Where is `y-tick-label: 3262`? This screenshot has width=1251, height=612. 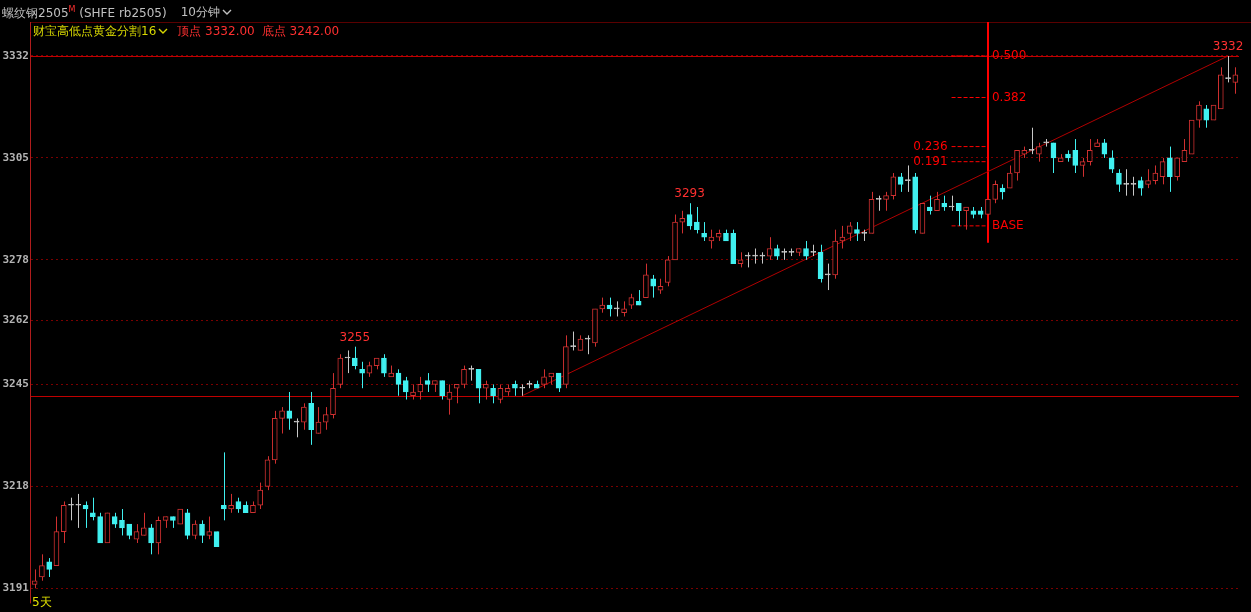 y-tick-label: 3262 is located at coordinates (15, 320).